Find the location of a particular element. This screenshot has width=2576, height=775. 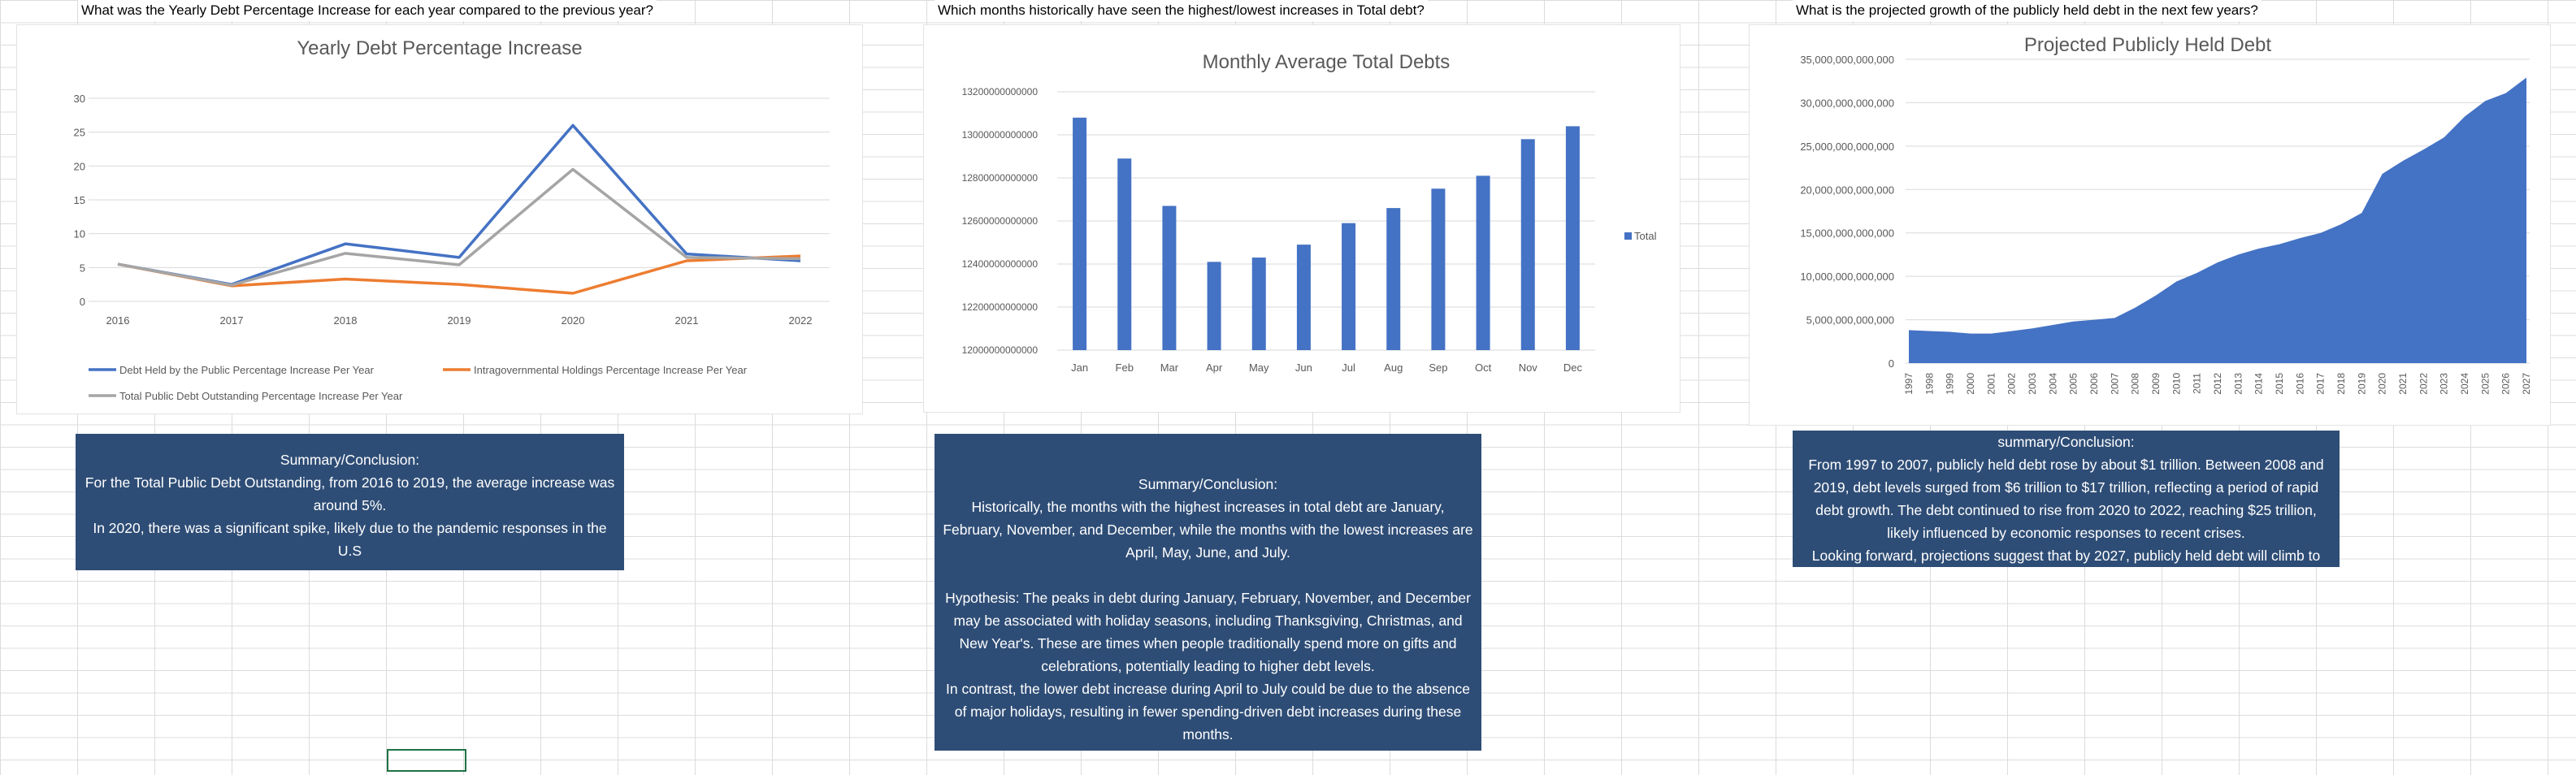

x-tick-label: 2023 is located at coordinates (2444, 384).